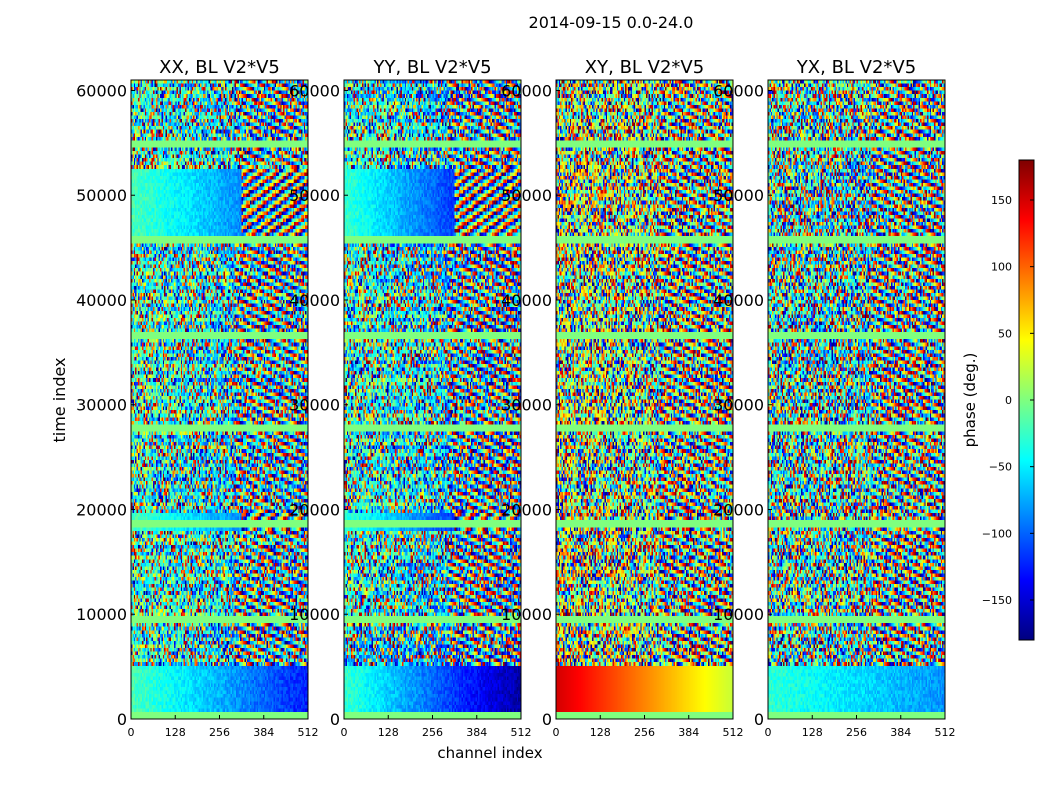 The height and width of the screenshot is (804, 1050). What do you see at coordinates (856, 67) in the screenshot?
I see `panel-title-3: YX, BL V2*V5` at bounding box center [856, 67].